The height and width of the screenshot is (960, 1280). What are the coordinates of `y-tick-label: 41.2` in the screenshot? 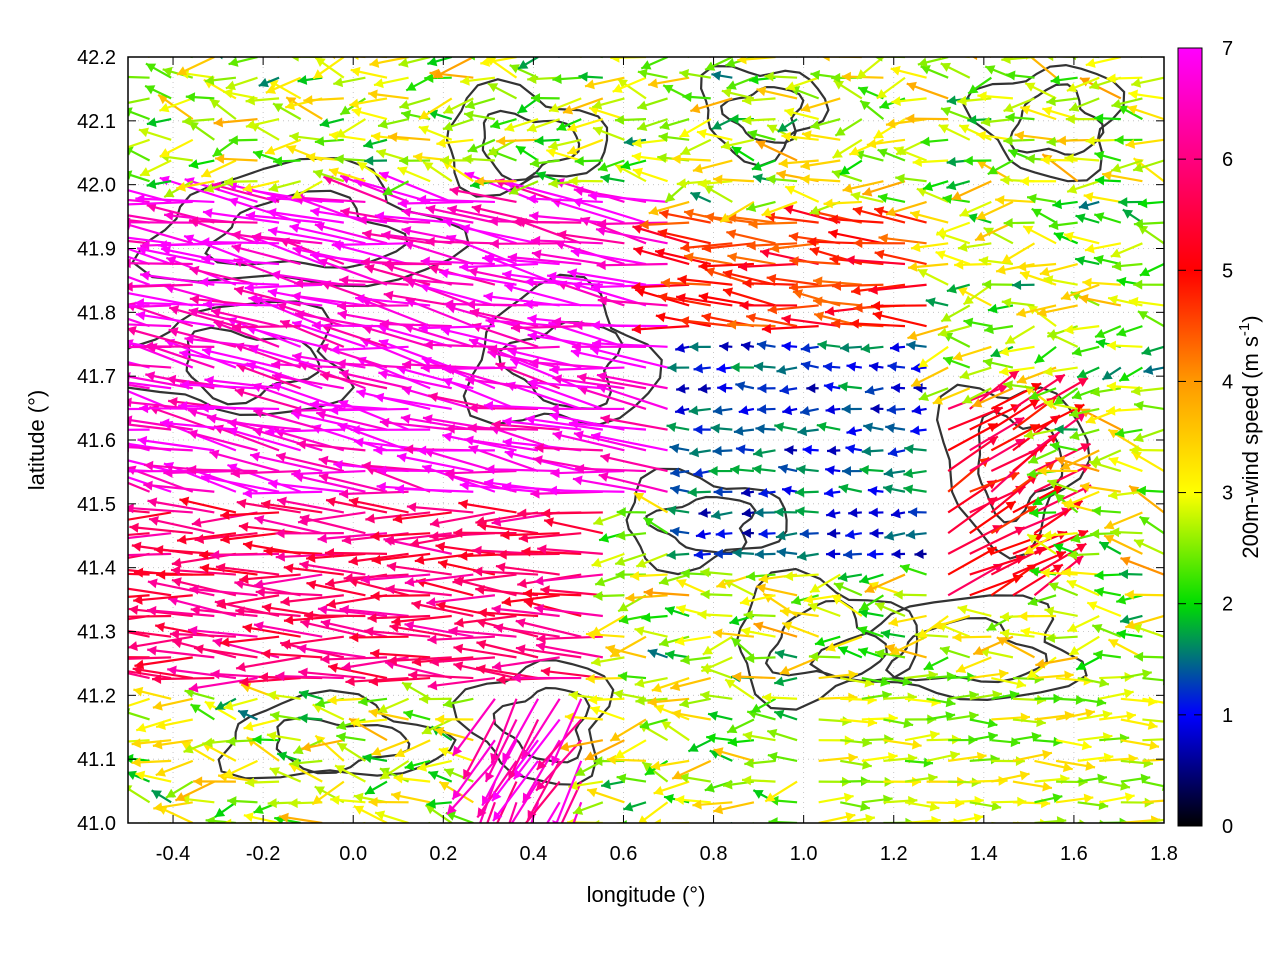 It's located at (96, 696).